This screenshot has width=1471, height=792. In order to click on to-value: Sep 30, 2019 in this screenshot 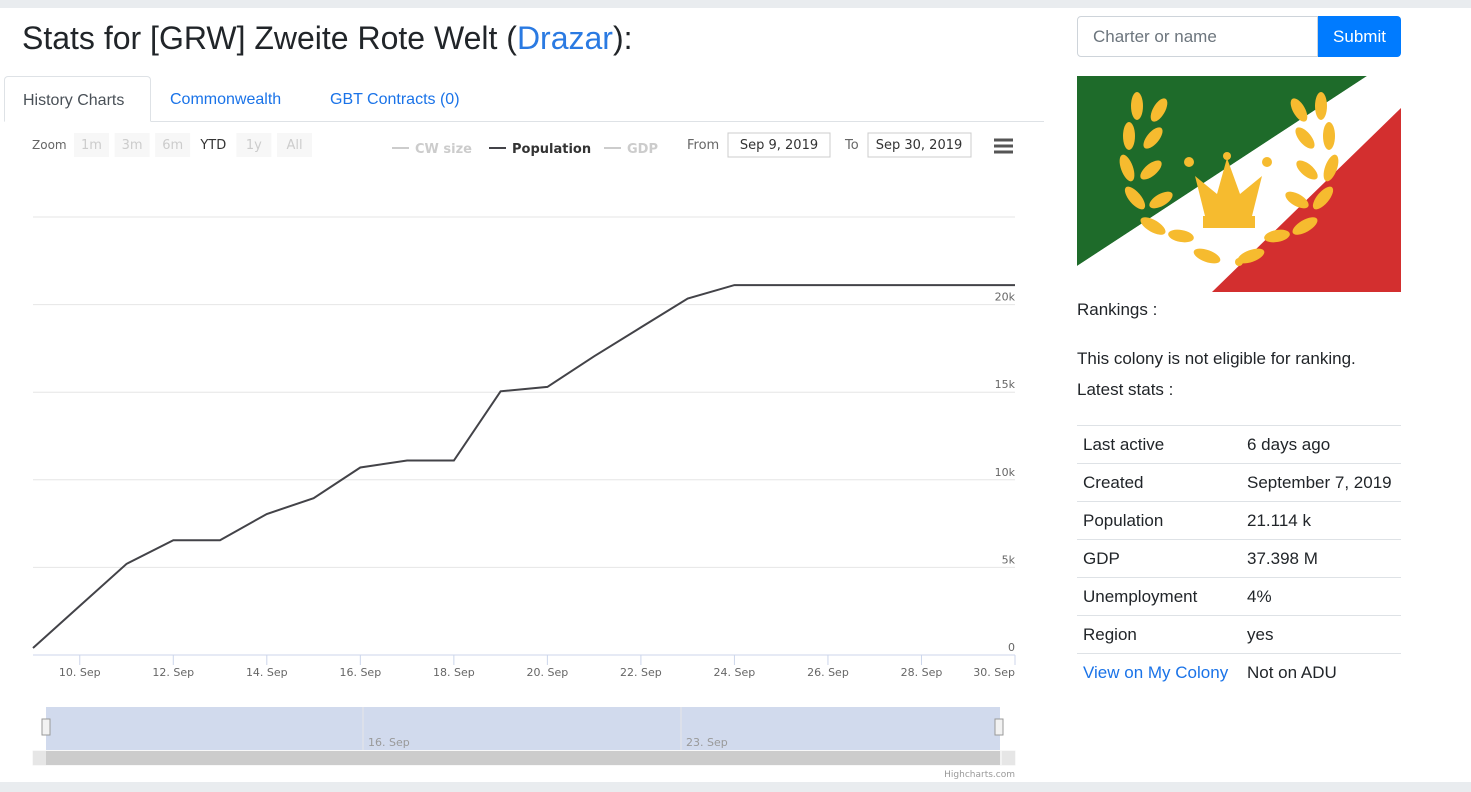, I will do `click(919, 145)`.